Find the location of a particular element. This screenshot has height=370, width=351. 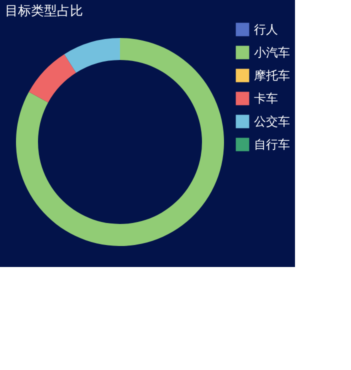

legend-label: 公交车 is located at coordinates (272, 121).